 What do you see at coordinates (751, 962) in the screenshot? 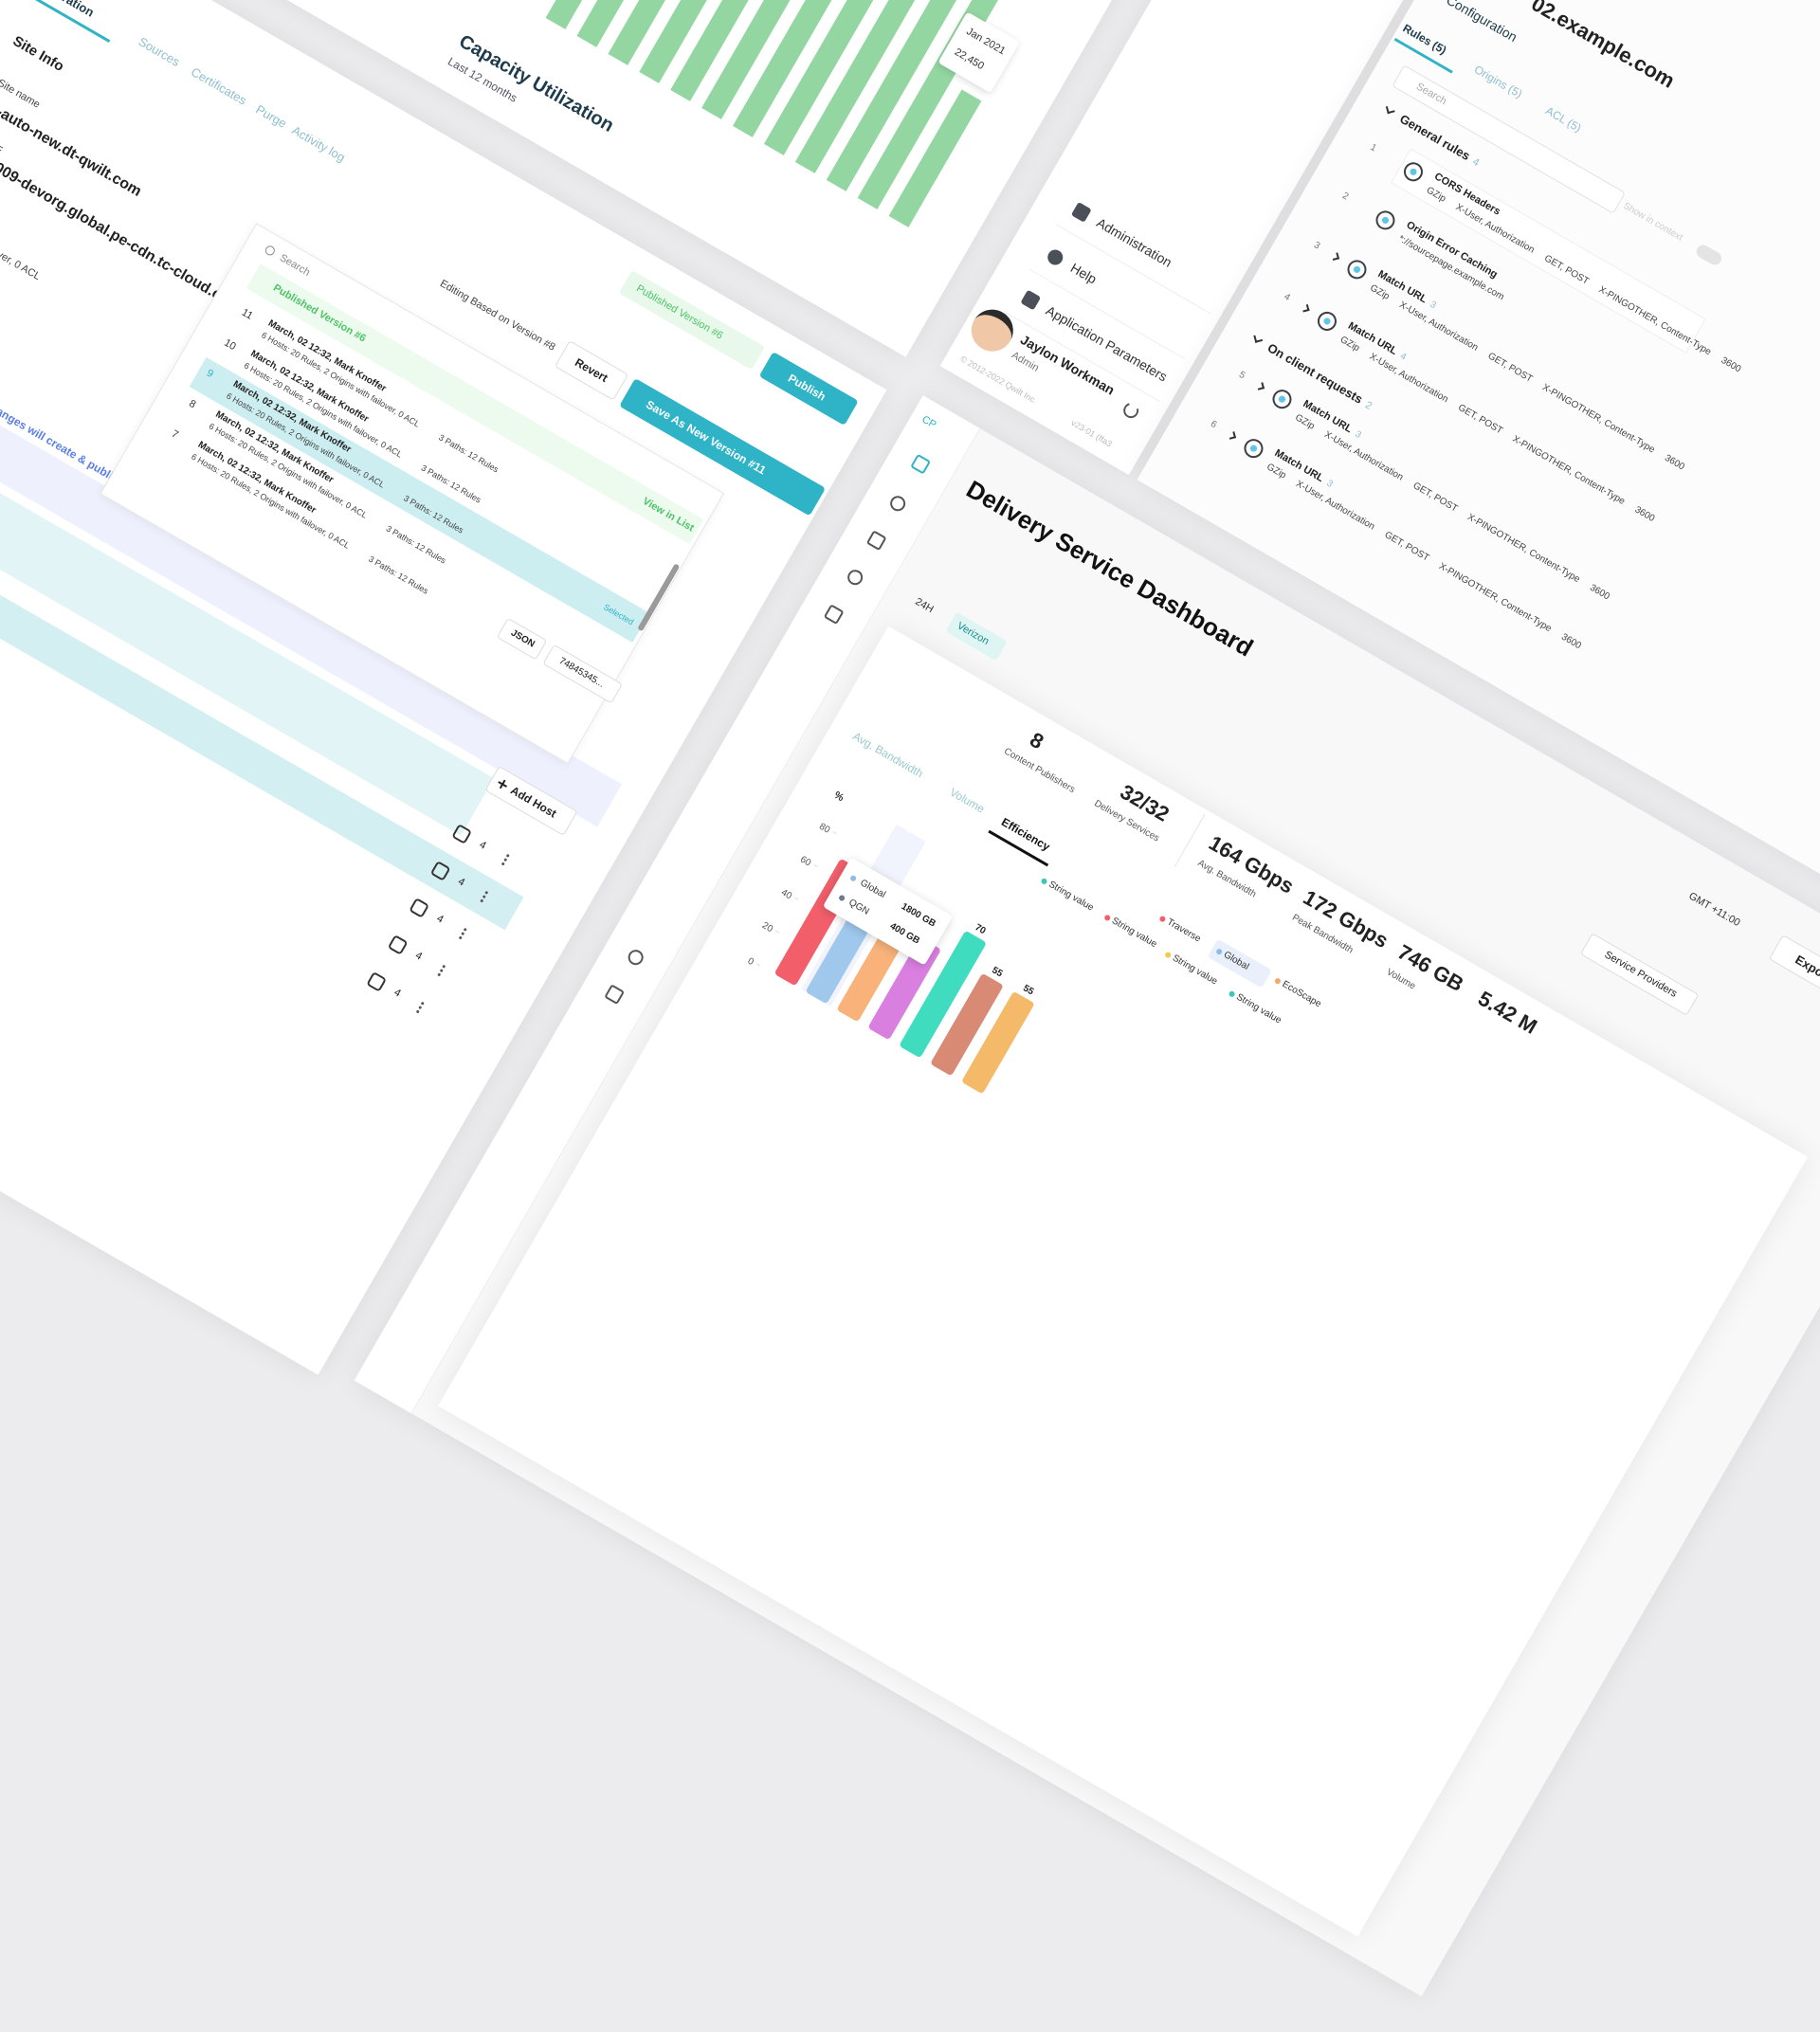
I see `y-tick-label: 0` at bounding box center [751, 962].